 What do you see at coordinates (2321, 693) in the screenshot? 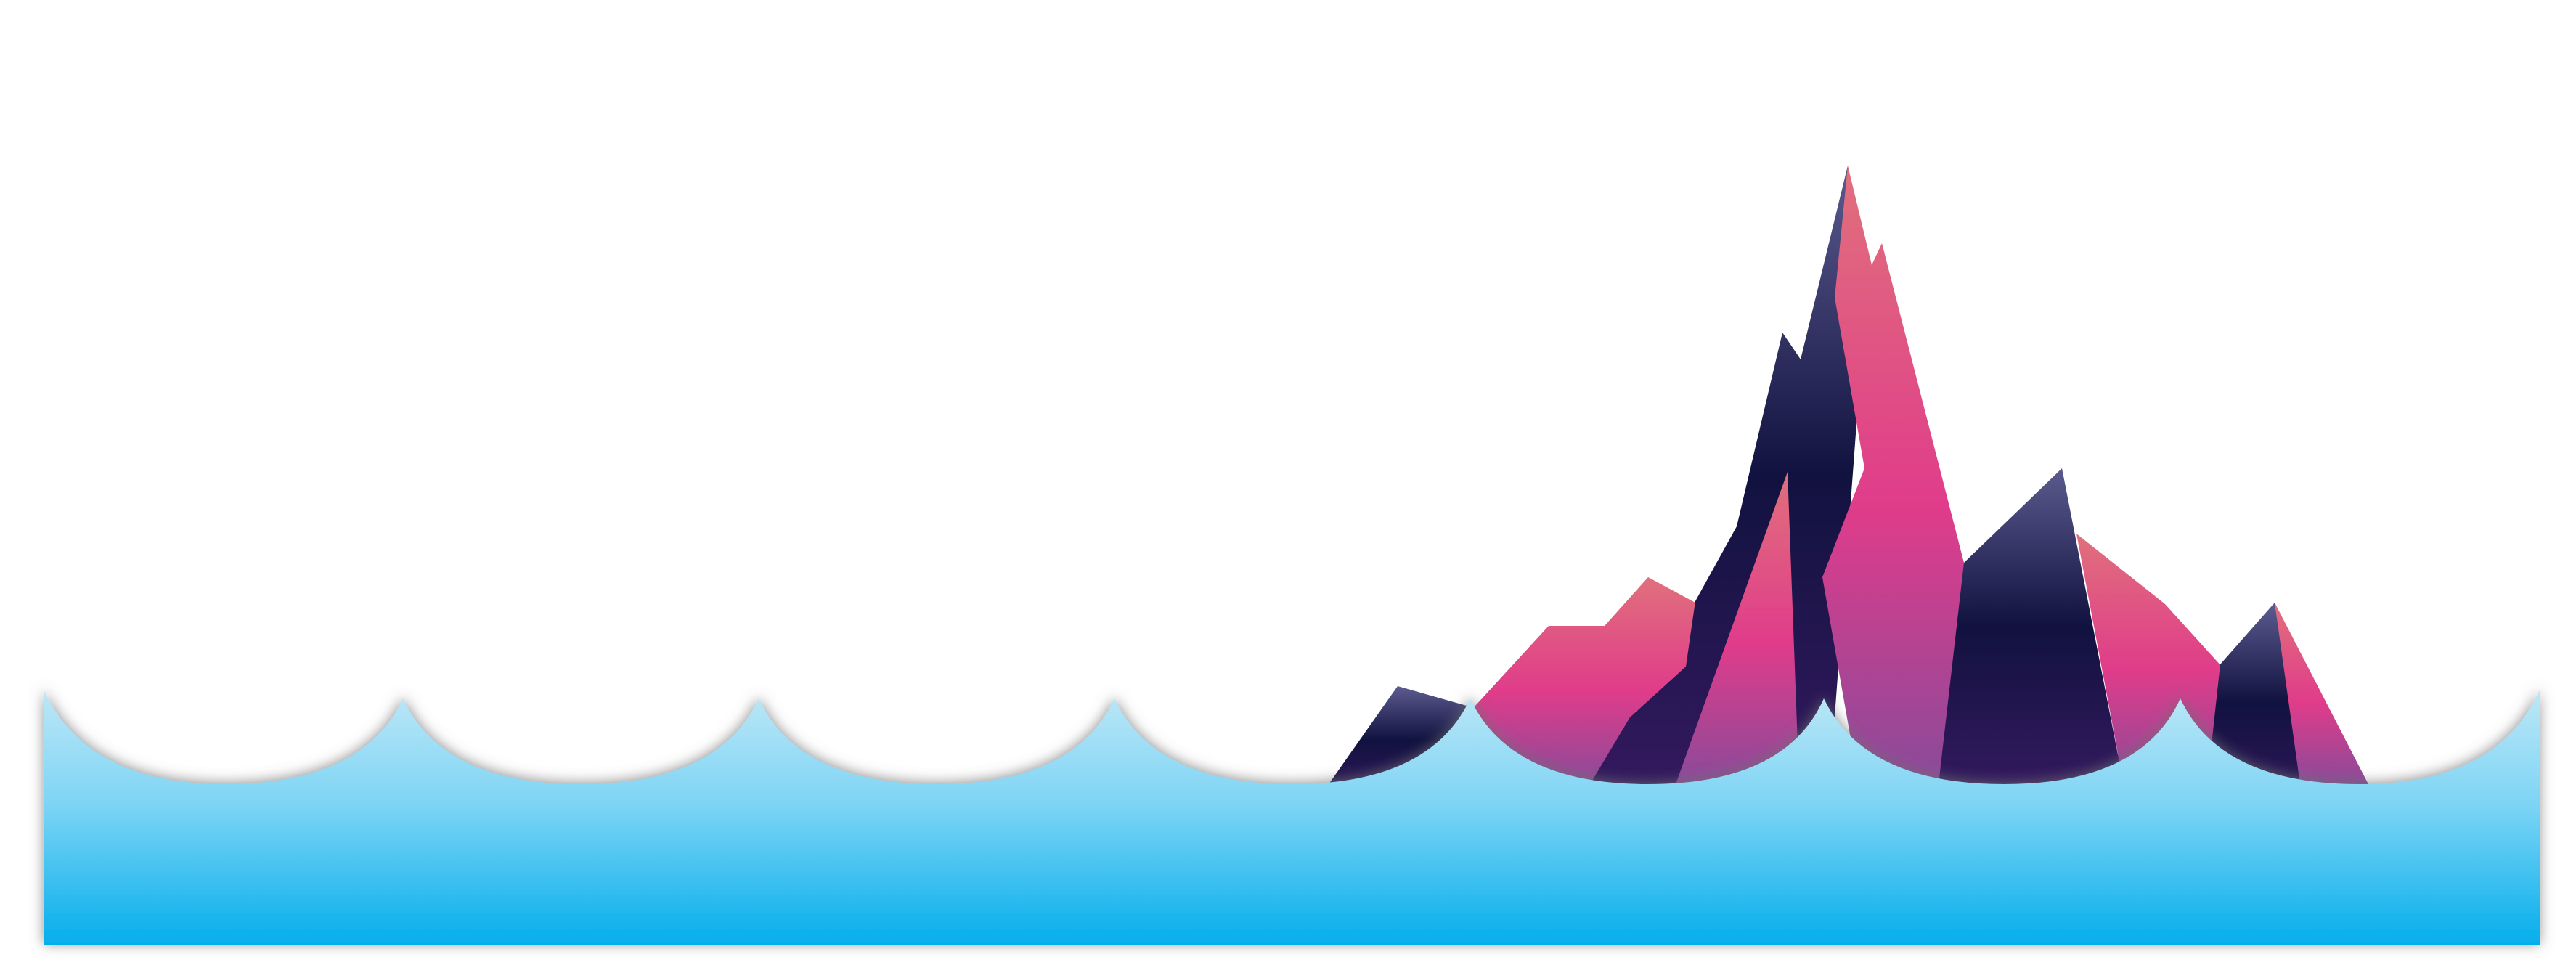
I see `peak-right-small-pink` at bounding box center [2321, 693].